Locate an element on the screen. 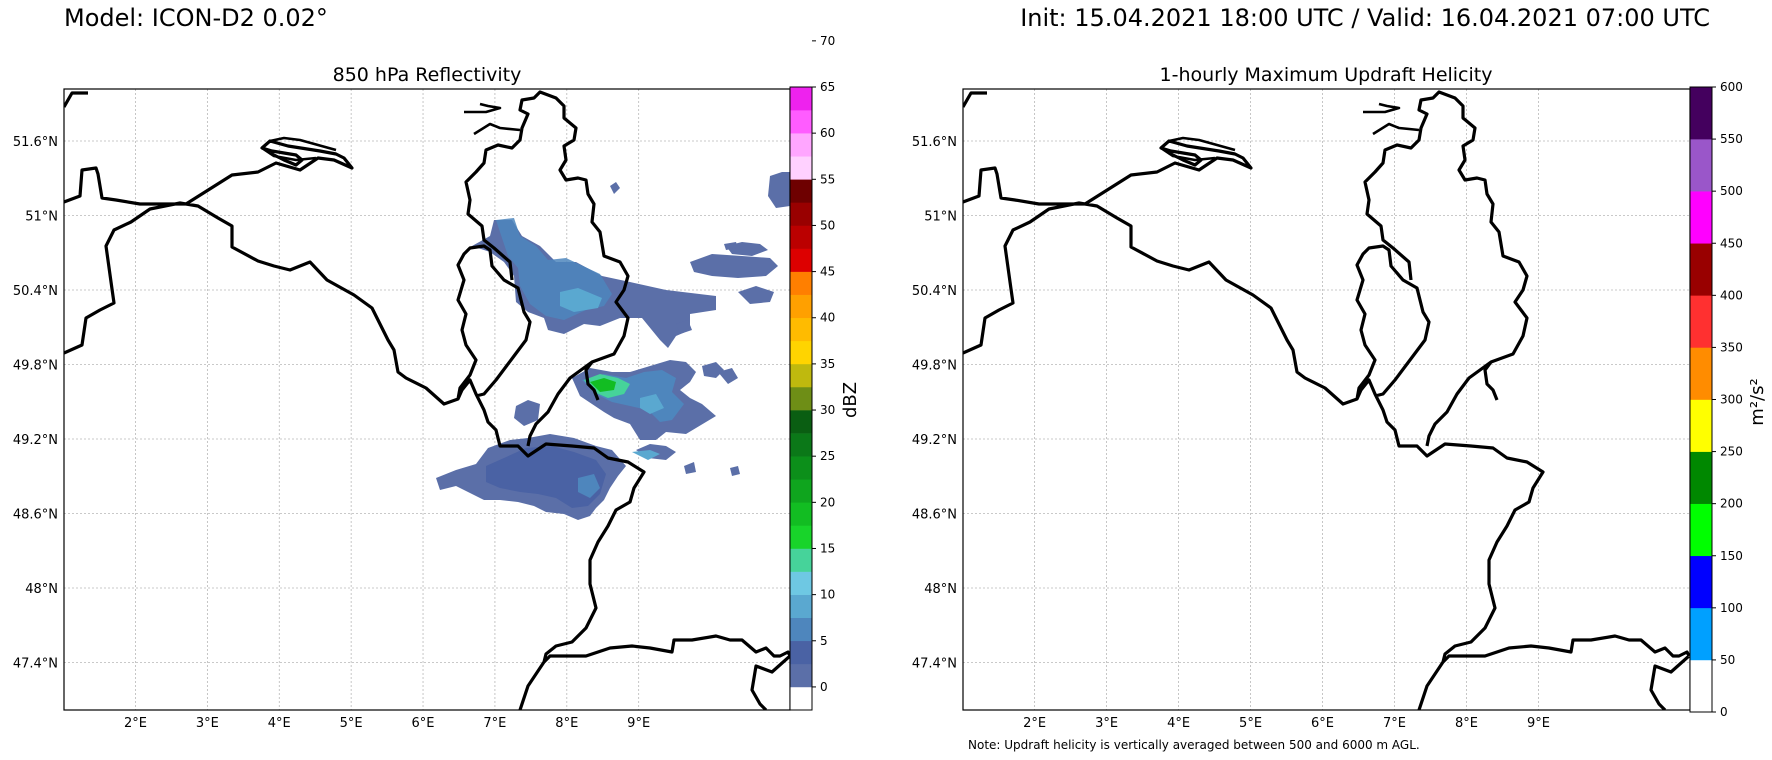  colorbar-tick: 350 is located at coordinates (1731, 347).